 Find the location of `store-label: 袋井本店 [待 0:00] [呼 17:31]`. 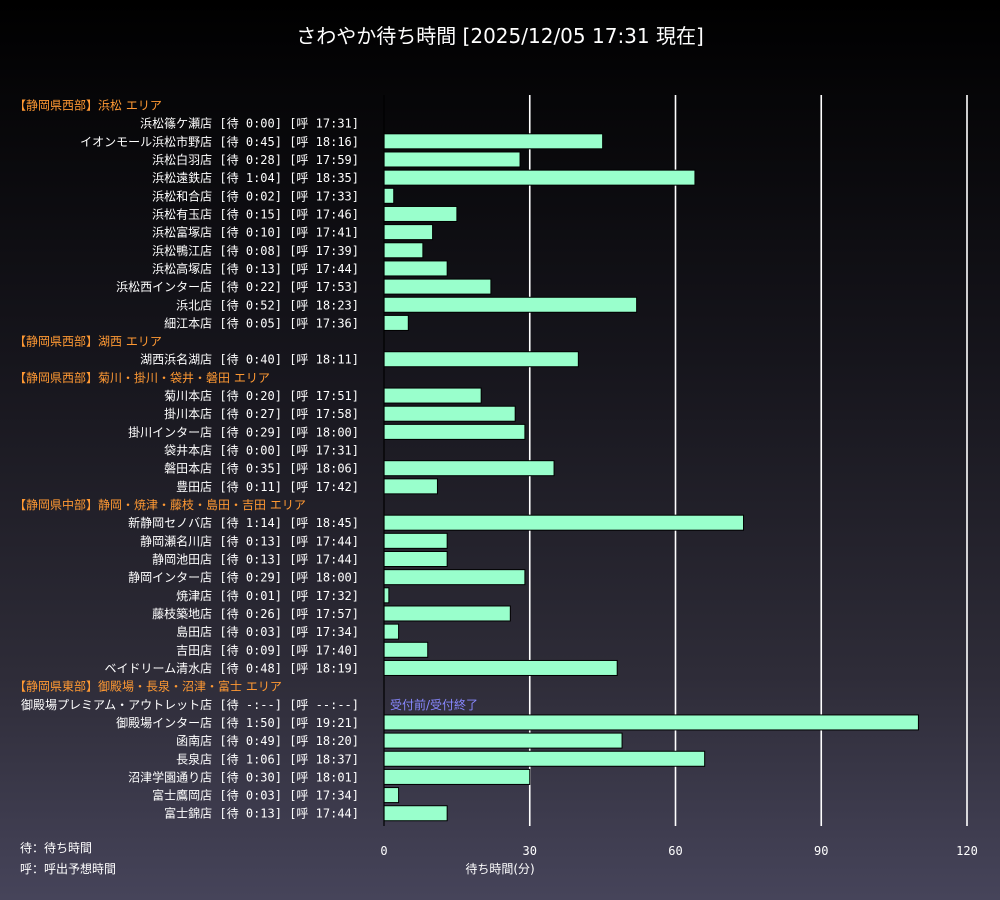

store-label: 袋井本店 [待 0:00] [呼 17:31] is located at coordinates (261, 451).